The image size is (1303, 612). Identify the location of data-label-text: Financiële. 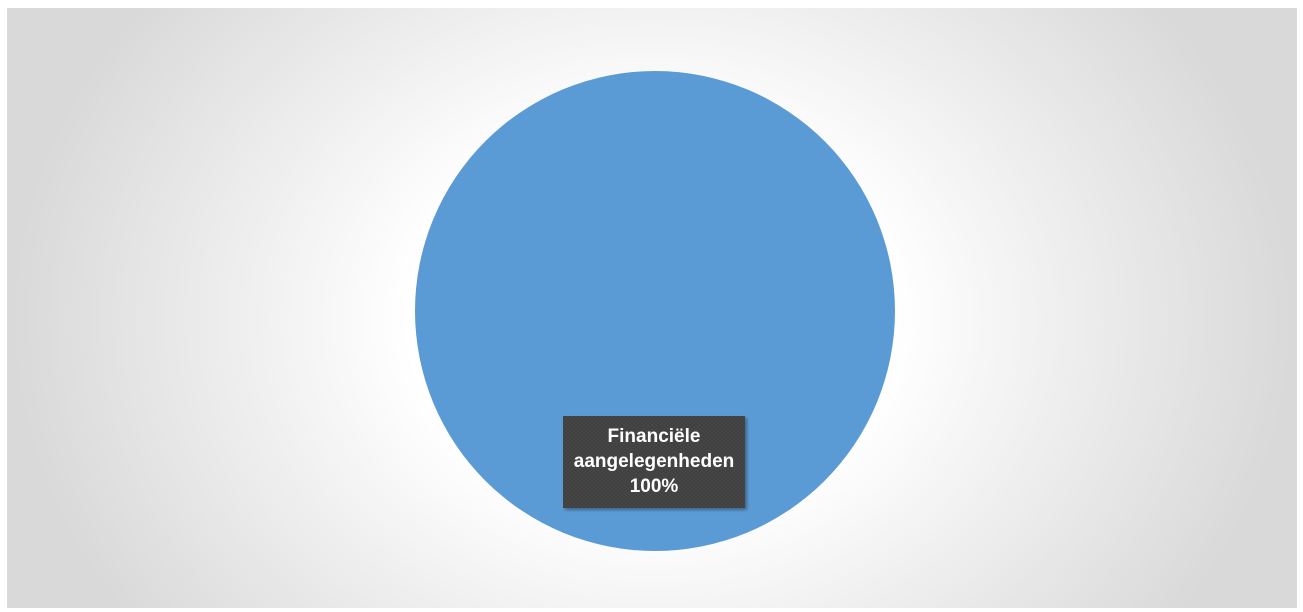
(654, 436).